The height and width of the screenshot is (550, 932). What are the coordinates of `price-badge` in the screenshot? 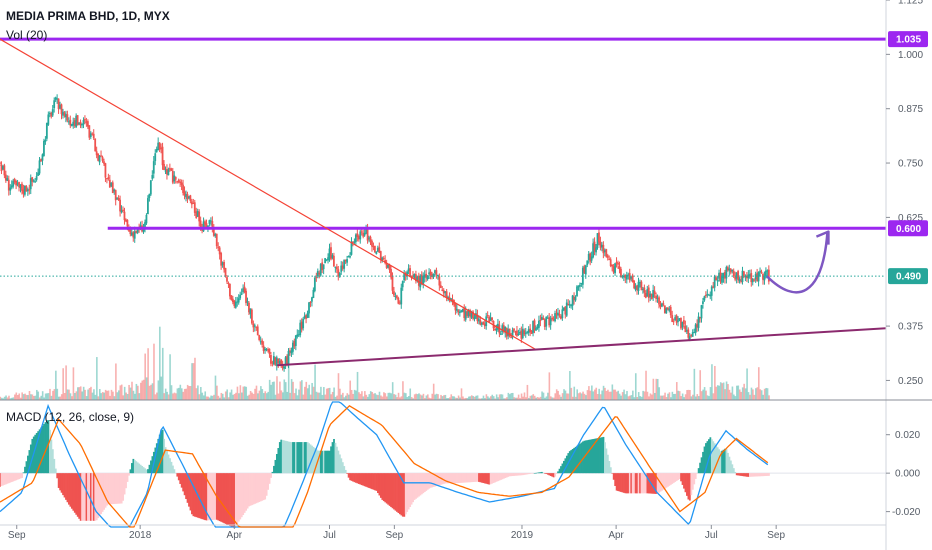 It's located at (908, 228).